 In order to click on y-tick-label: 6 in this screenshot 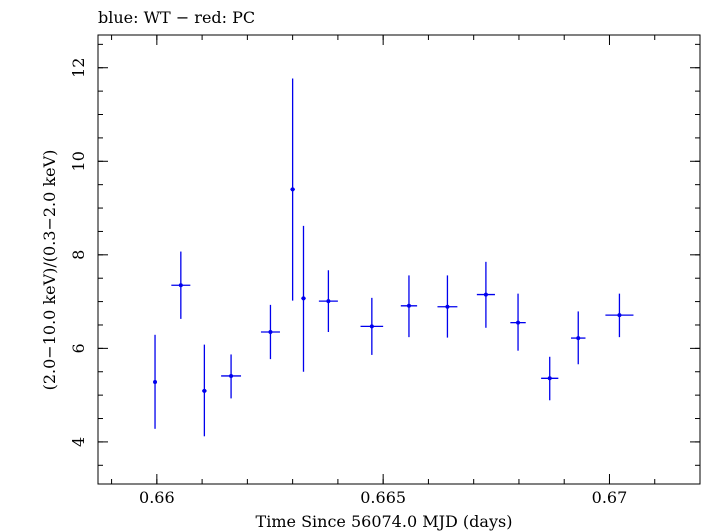, I will do `click(78, 348)`.